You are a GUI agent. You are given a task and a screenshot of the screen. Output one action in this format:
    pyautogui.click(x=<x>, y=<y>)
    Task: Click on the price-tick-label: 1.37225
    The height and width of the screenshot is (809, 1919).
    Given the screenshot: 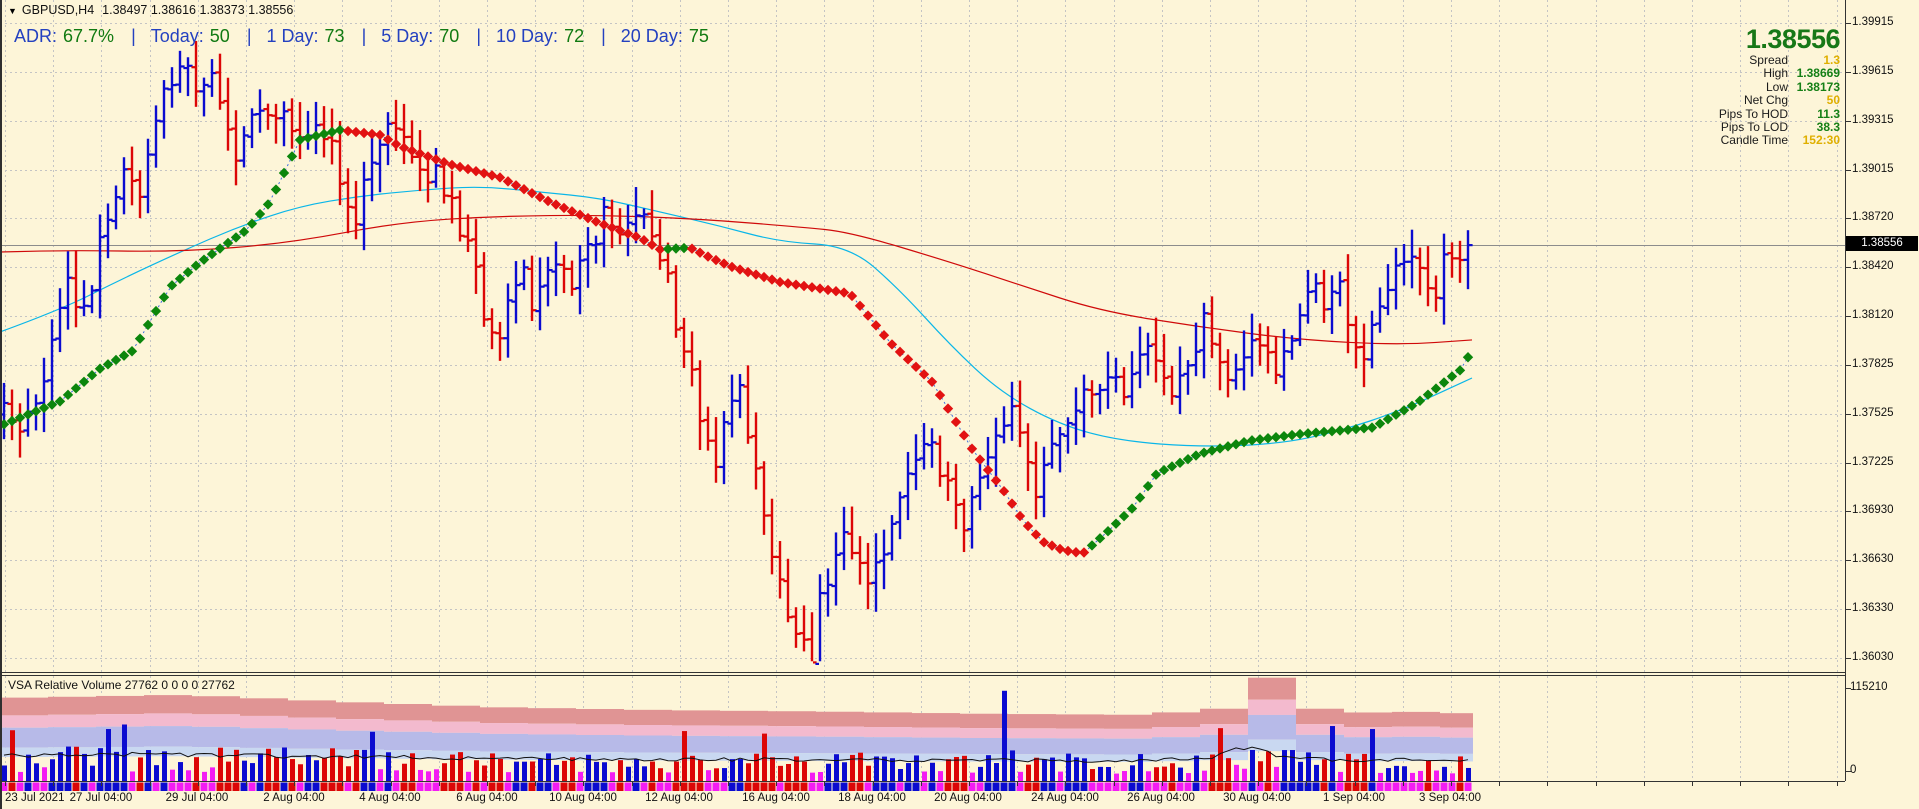 What is the action you would take?
    pyautogui.click(x=1873, y=462)
    